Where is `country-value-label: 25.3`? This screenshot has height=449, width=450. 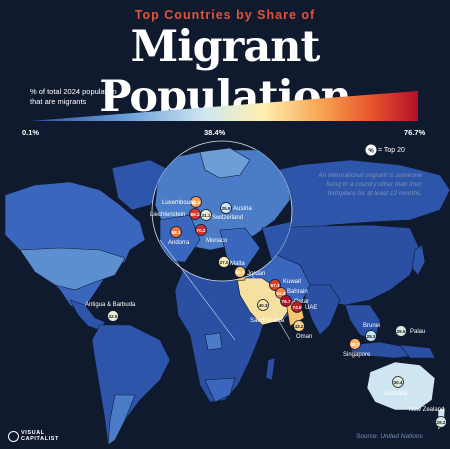 country-value-label: 25.3 is located at coordinates (371, 336).